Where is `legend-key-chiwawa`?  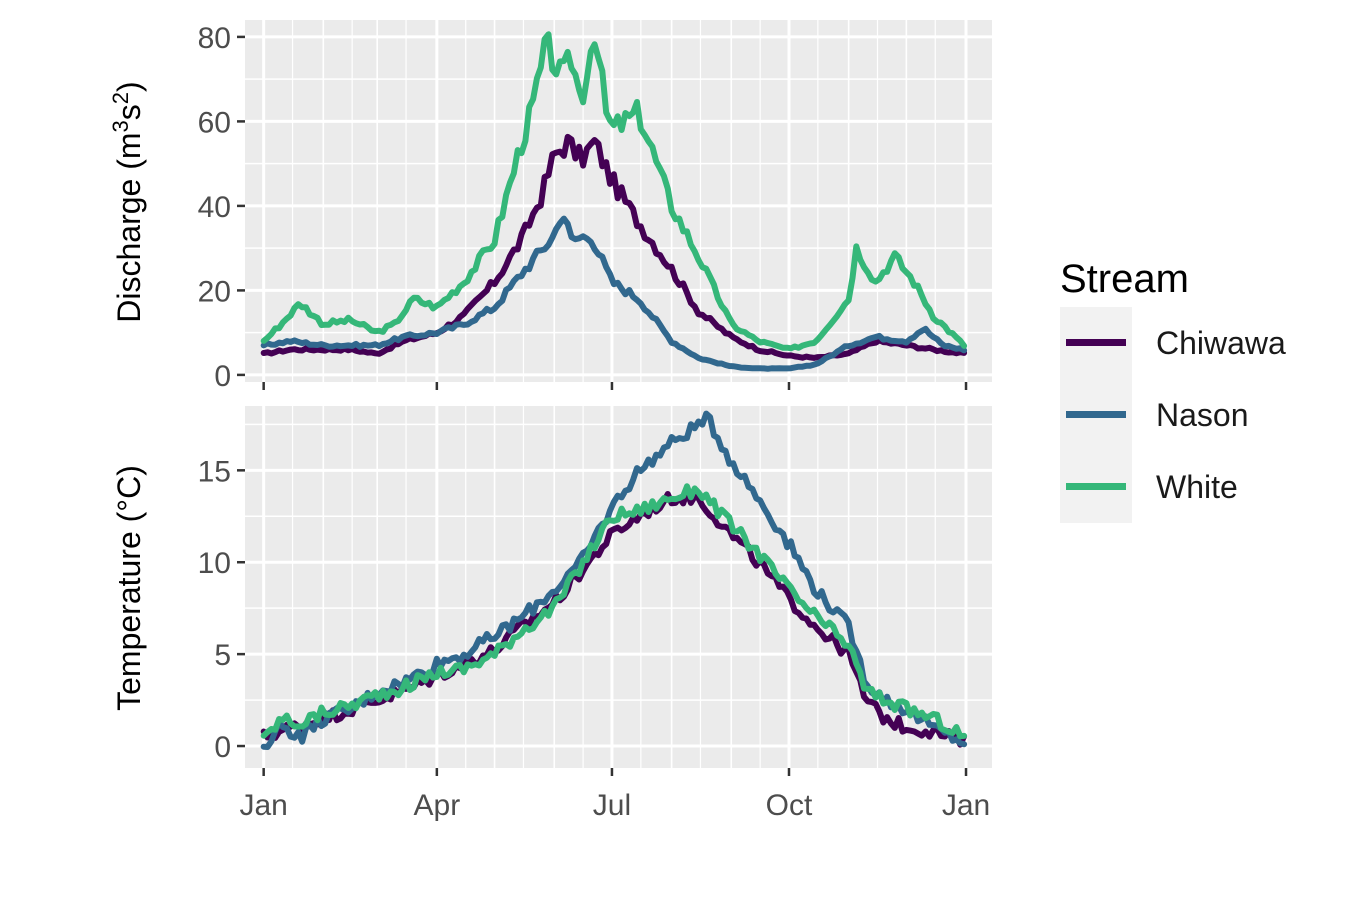 legend-key-chiwawa is located at coordinates (1096, 343).